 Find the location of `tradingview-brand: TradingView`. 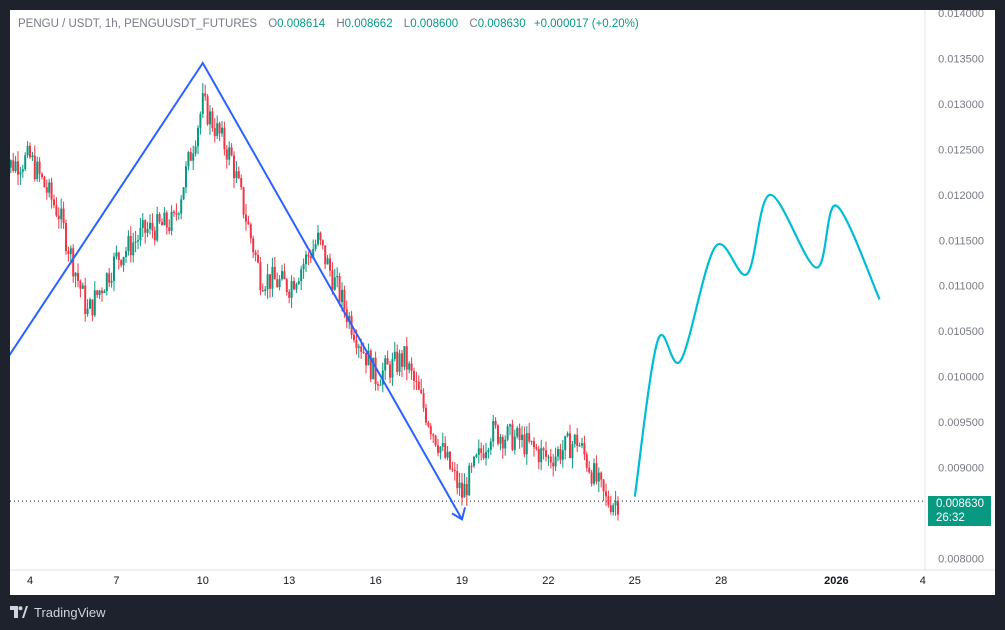

tradingview-brand: TradingView is located at coordinates (70, 612).